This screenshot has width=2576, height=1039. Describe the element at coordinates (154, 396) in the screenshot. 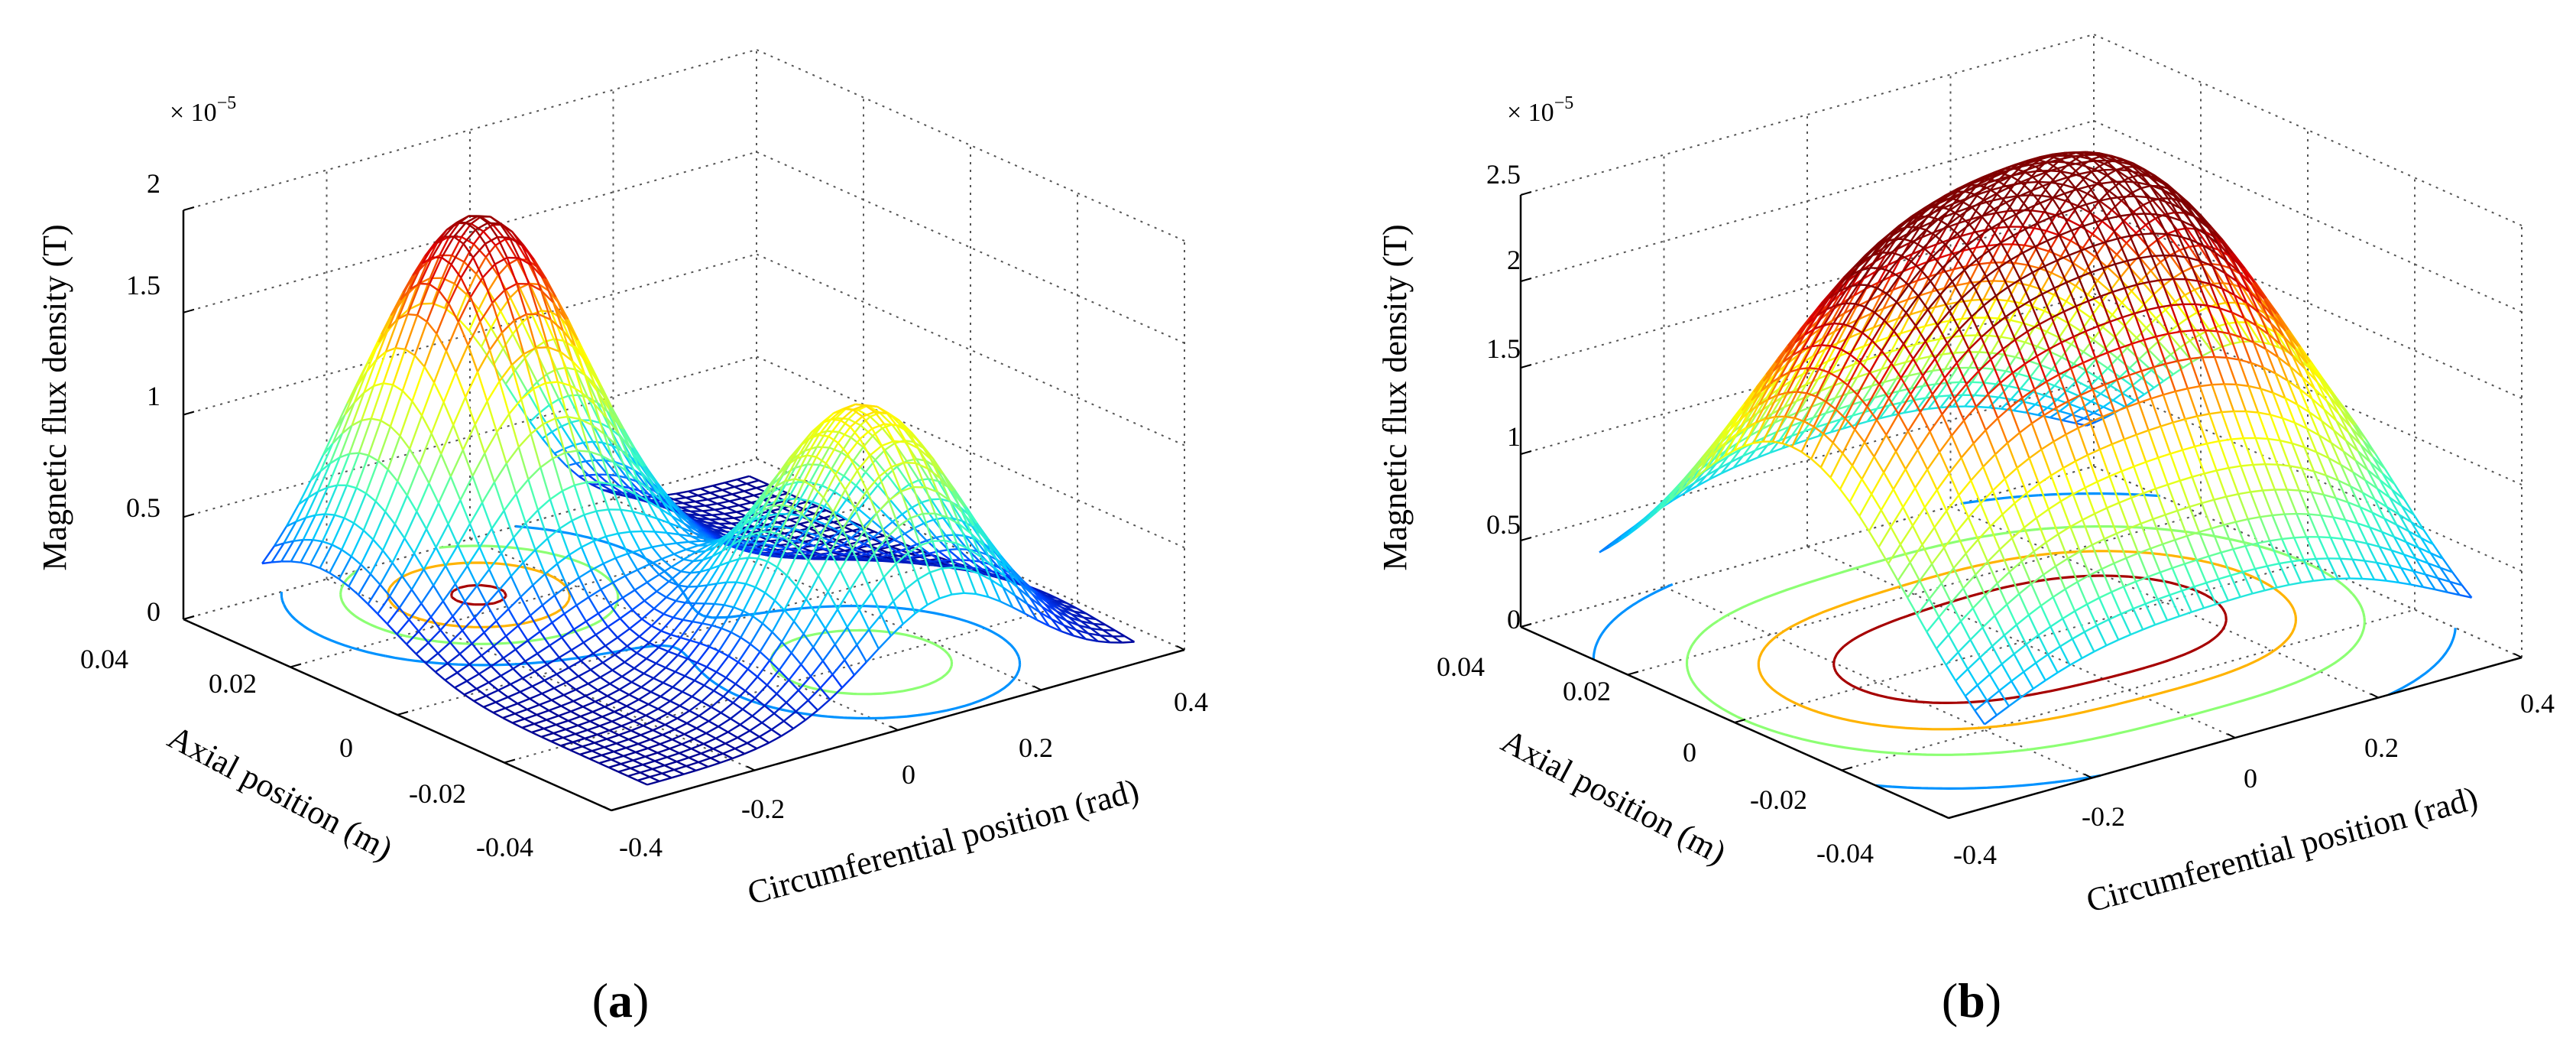

I see `z-tick-2: 1` at that location.